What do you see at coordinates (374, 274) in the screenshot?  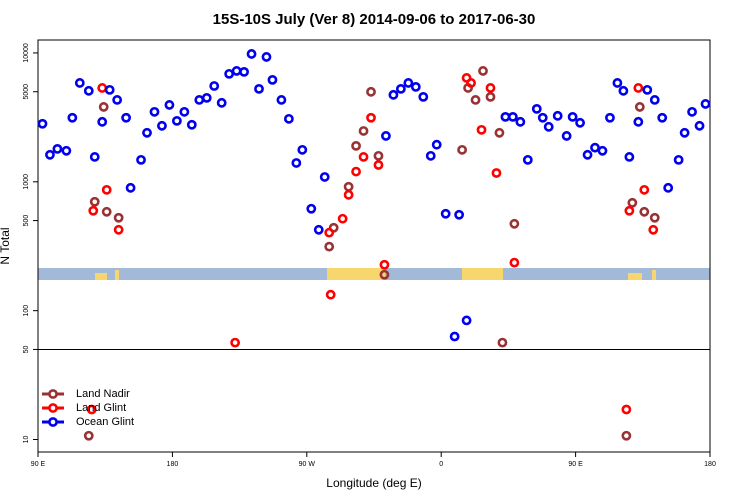 I see `surface-strip` at bounding box center [374, 274].